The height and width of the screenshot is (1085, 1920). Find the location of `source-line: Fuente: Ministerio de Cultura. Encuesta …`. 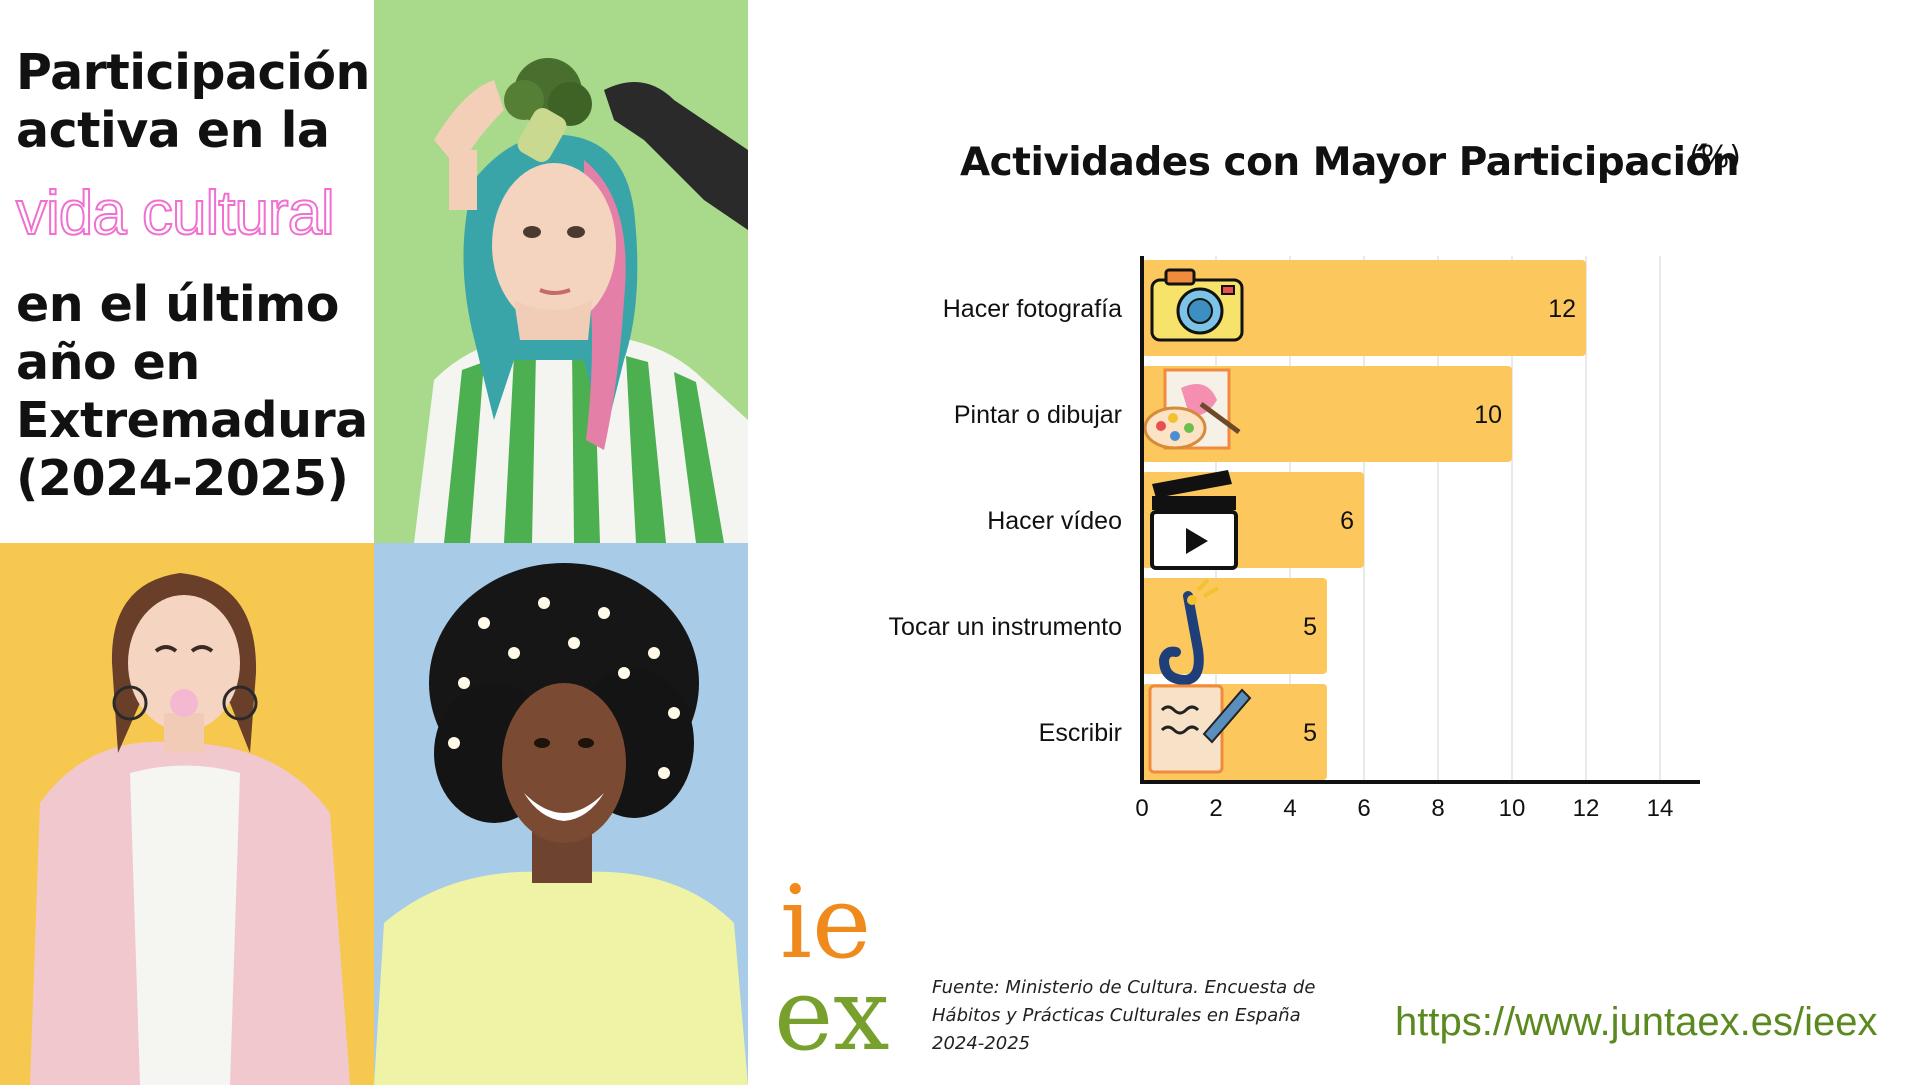

source-line: Fuente: Ministerio de Cultura. Encuesta … is located at coordinates (1124, 987).